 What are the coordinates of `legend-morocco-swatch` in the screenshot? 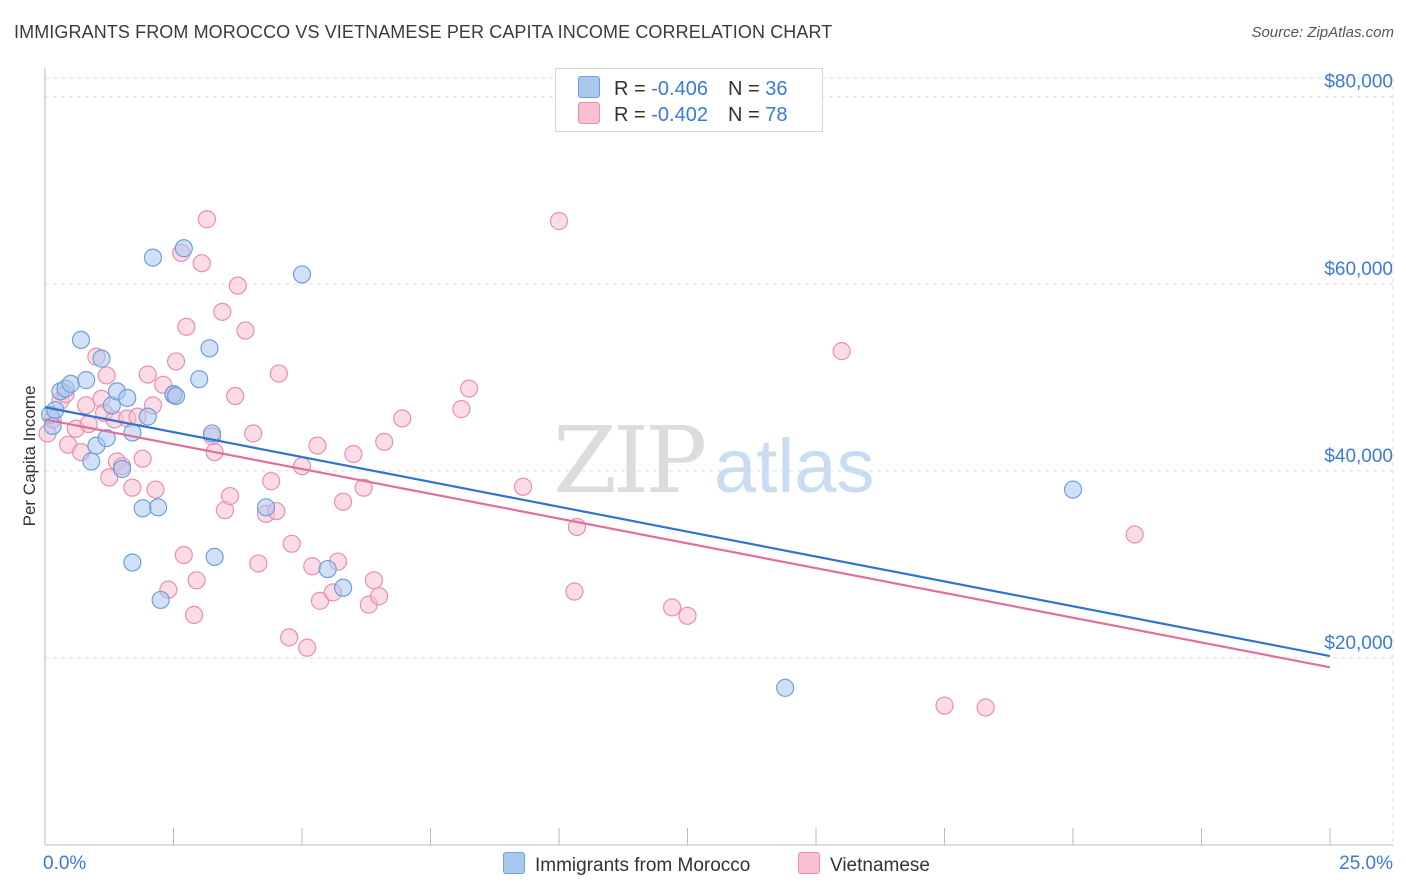 It's located at (514, 863).